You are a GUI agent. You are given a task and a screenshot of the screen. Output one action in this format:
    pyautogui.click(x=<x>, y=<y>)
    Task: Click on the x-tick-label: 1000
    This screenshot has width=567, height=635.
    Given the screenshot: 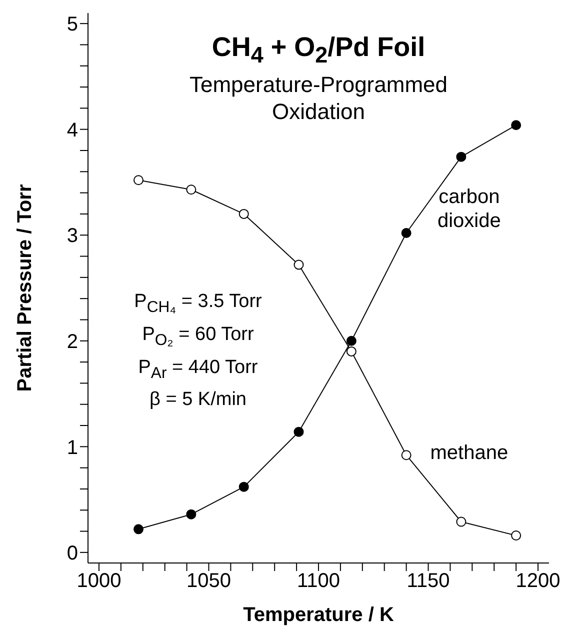 What is the action you would take?
    pyautogui.click(x=99, y=581)
    